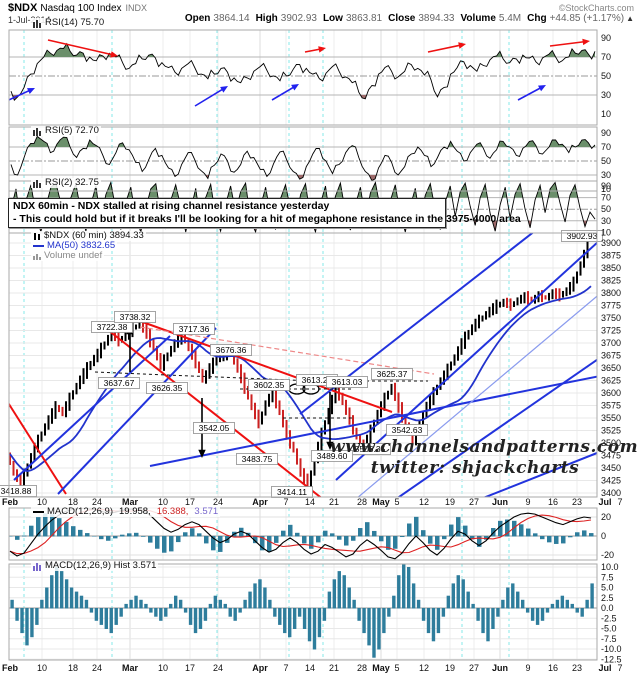  Describe the element at coordinates (97, 502) in the screenshot. I see `date-label: 24` at that location.